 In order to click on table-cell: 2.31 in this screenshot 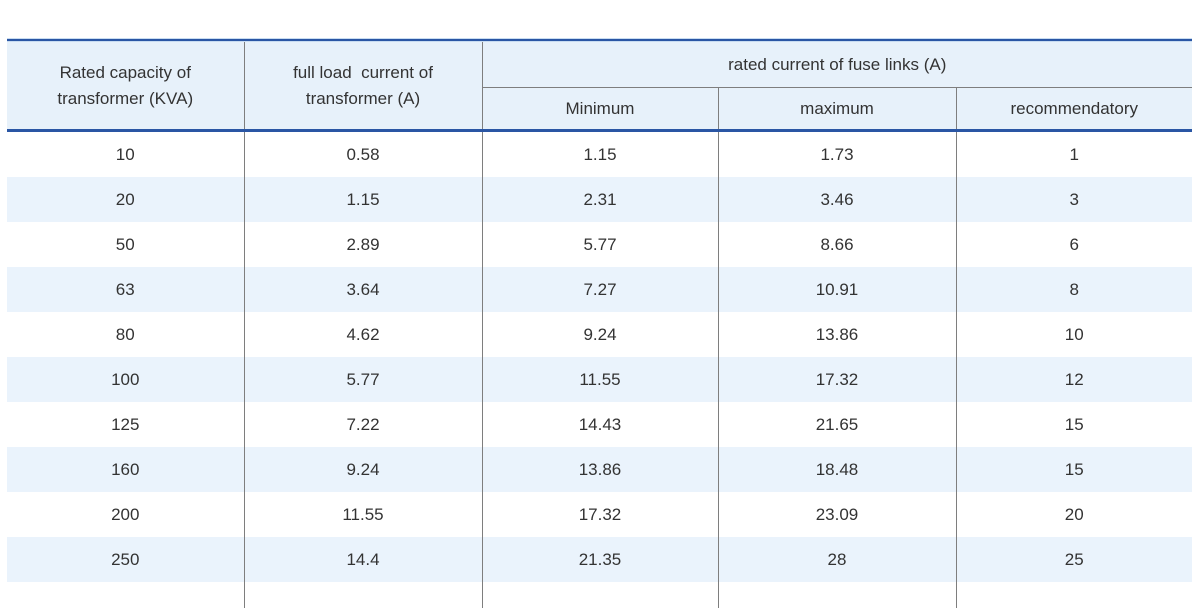, I will do `click(599, 199)`.